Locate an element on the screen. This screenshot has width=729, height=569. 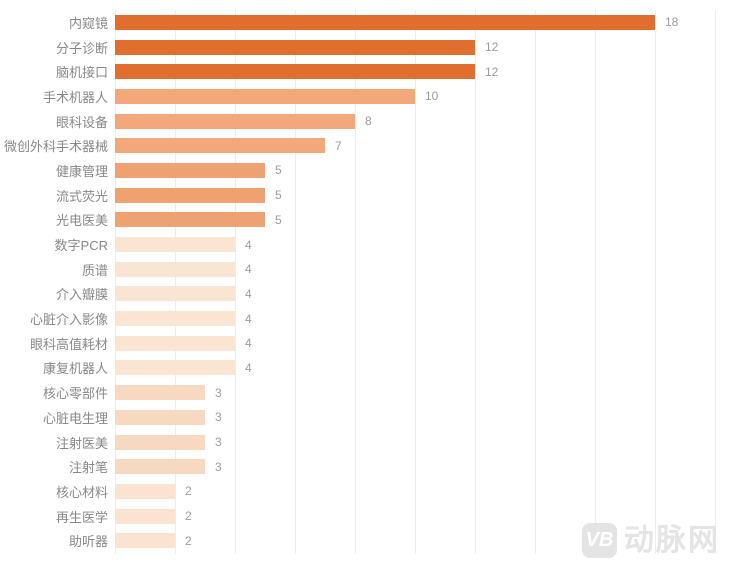
chart-row: 注射笔 3 is located at coordinates (364, 466).